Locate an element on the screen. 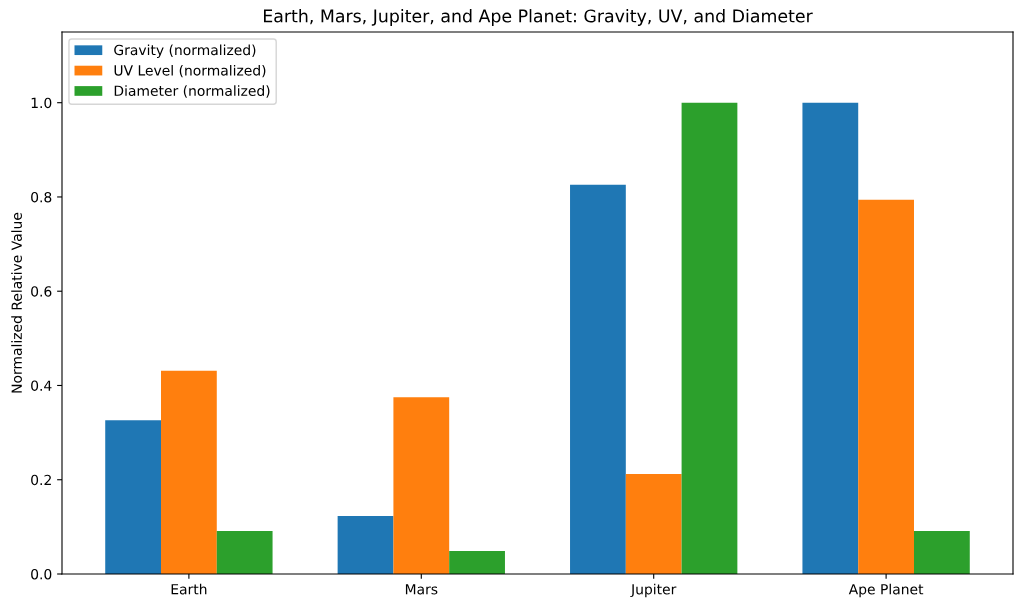  x-tick-label: Mars is located at coordinates (421, 589).